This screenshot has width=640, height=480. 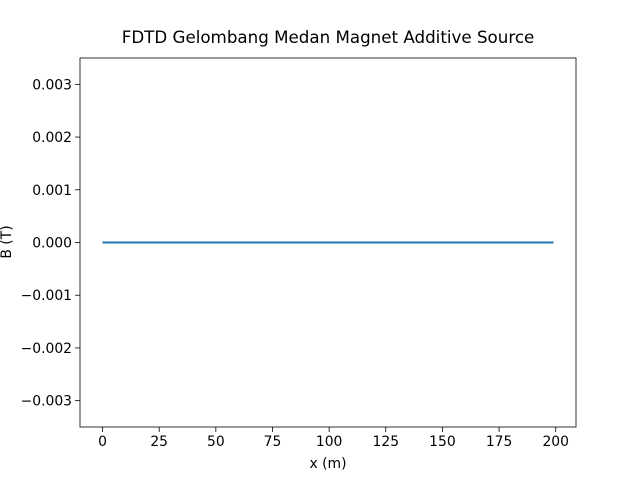 What do you see at coordinates (499, 442) in the screenshot?
I see `x-tick-label: 175` at bounding box center [499, 442].